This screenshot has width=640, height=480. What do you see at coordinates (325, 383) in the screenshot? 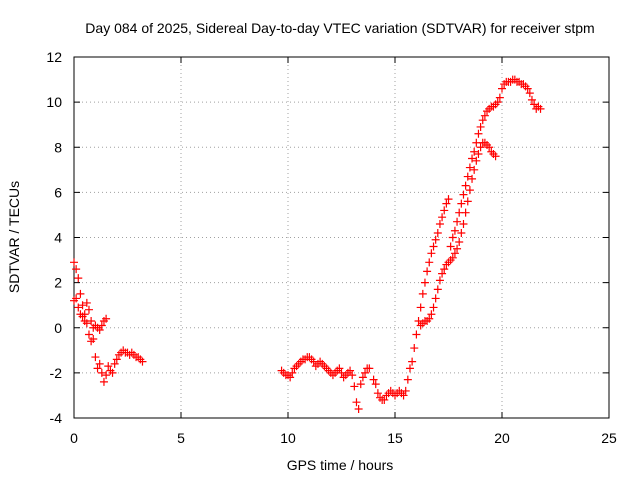
I see `series-segment-midday` at bounding box center [325, 383].